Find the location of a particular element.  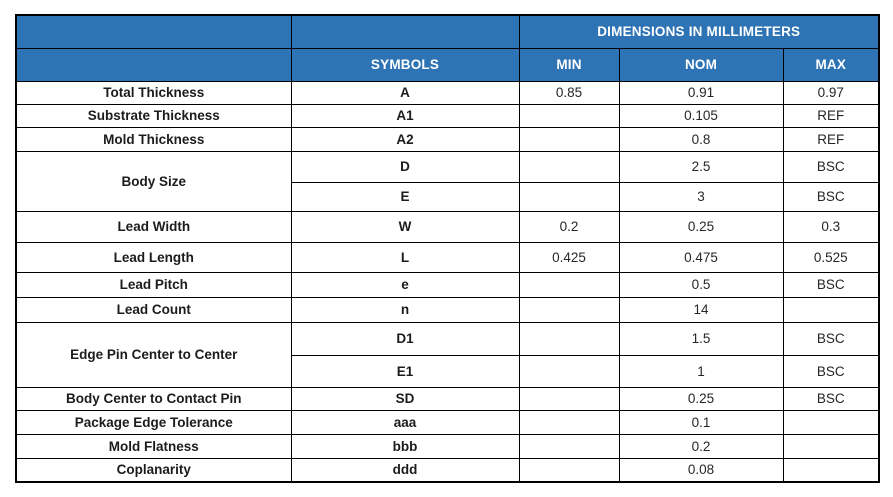

max-value-cell: 0.97 is located at coordinates (831, 92).